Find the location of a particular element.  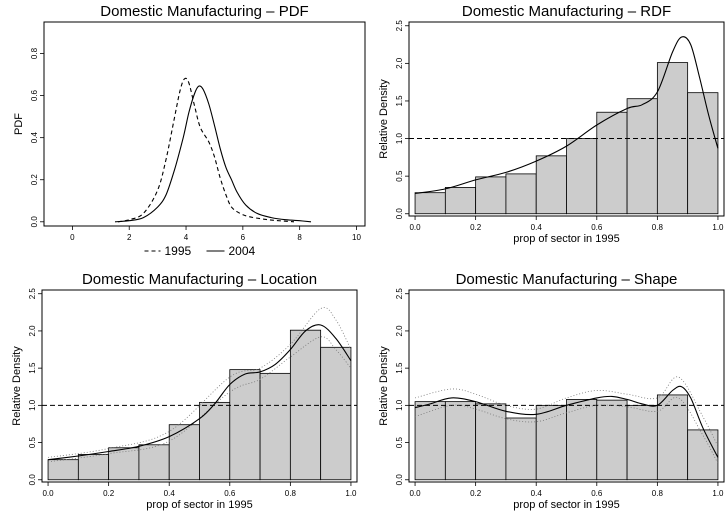

x-tick-label-1-3: 6 is located at coordinates (243, 237).